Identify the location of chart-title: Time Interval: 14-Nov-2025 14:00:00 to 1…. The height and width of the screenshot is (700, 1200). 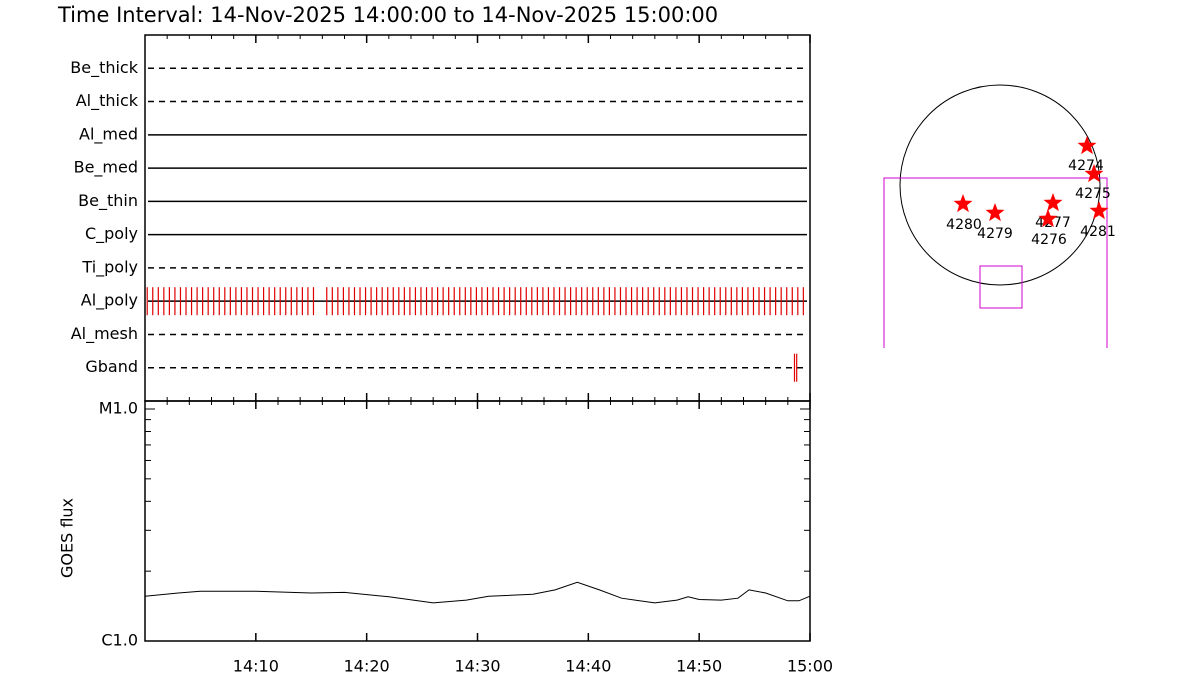
(387, 15).